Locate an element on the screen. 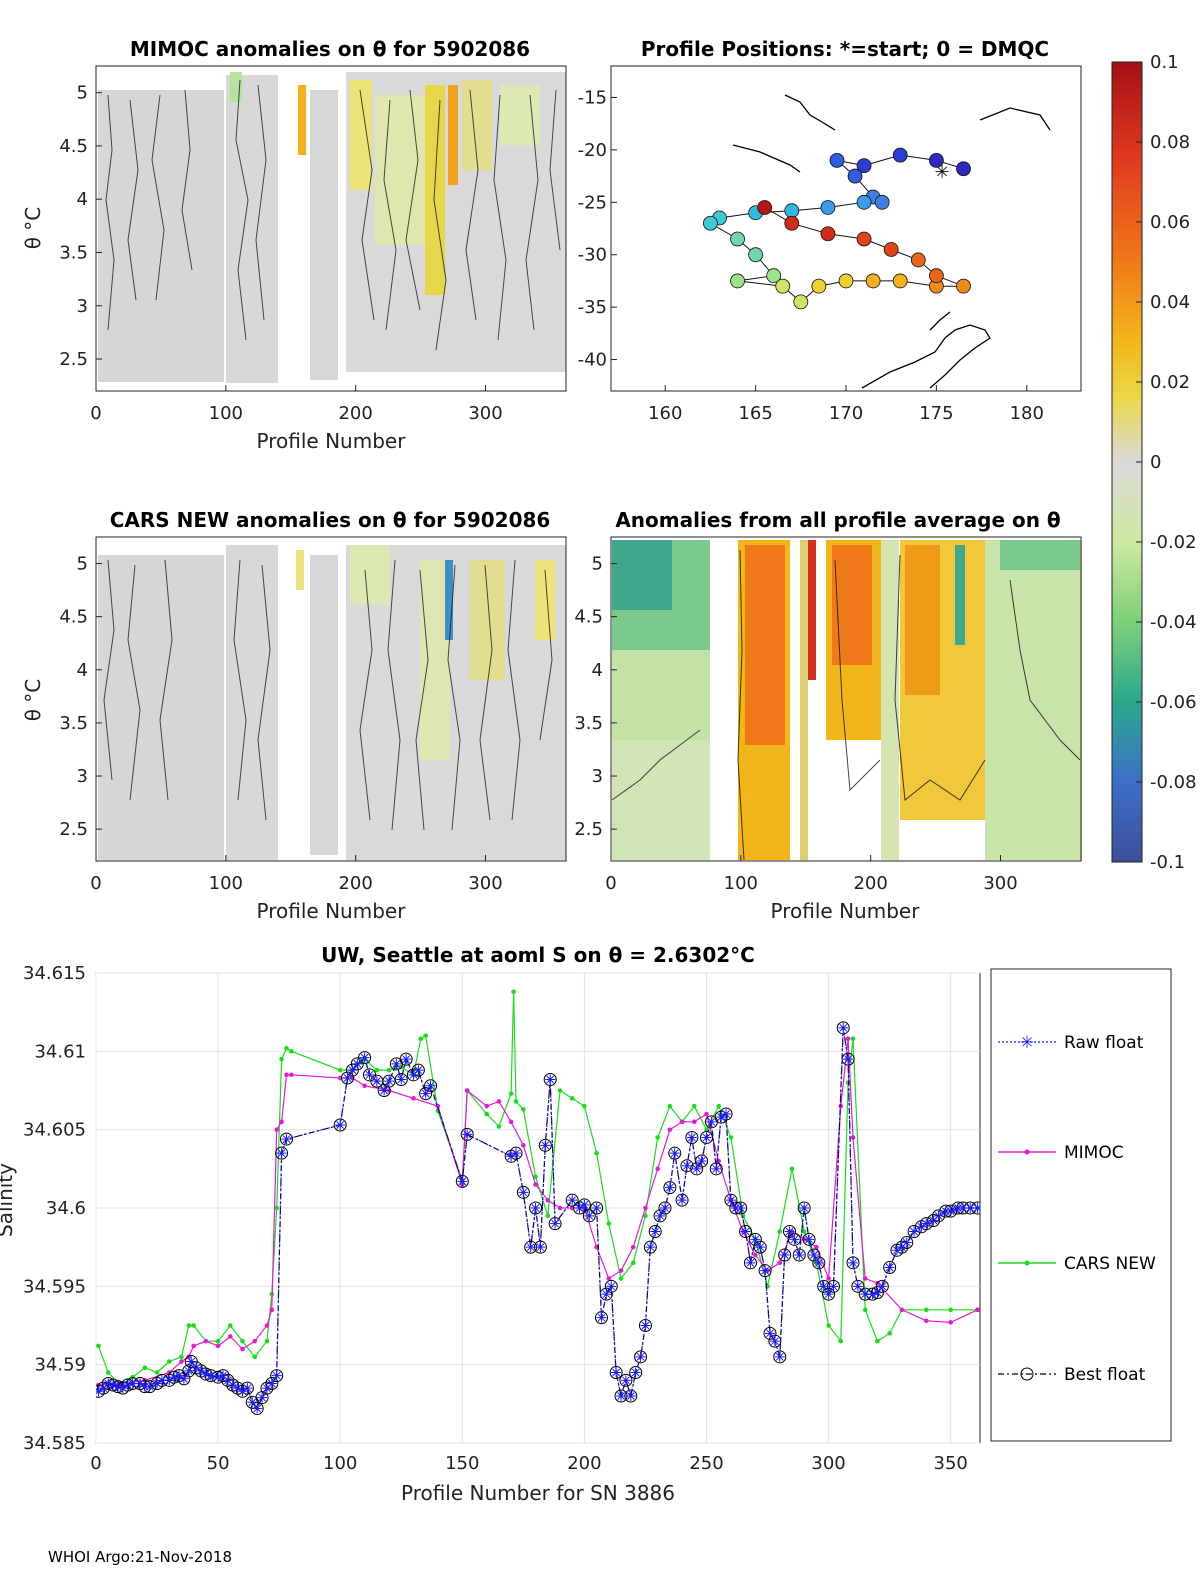  longitude-tick-label: 165 is located at coordinates (755, 413).